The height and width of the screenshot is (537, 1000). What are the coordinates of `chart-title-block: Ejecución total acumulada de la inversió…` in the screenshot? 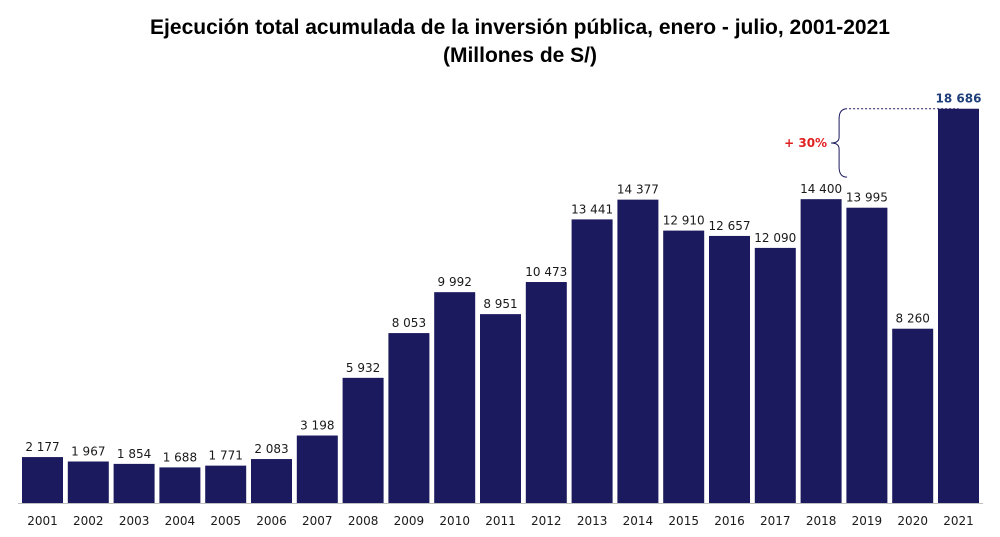 It's located at (500, 42).